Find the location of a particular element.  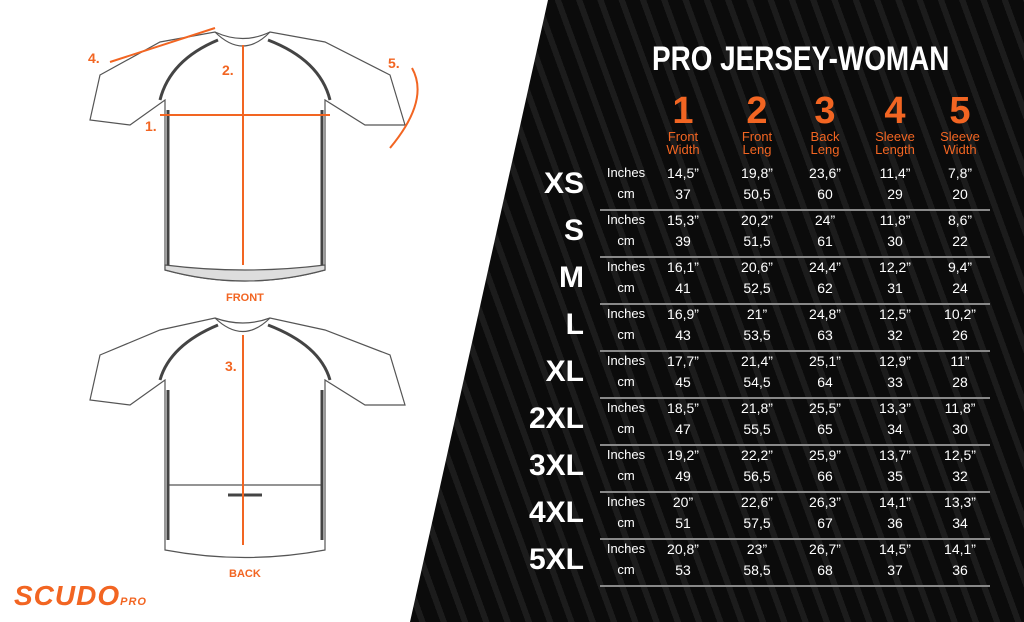

inch-value: 18,5” is located at coordinates (683, 408).